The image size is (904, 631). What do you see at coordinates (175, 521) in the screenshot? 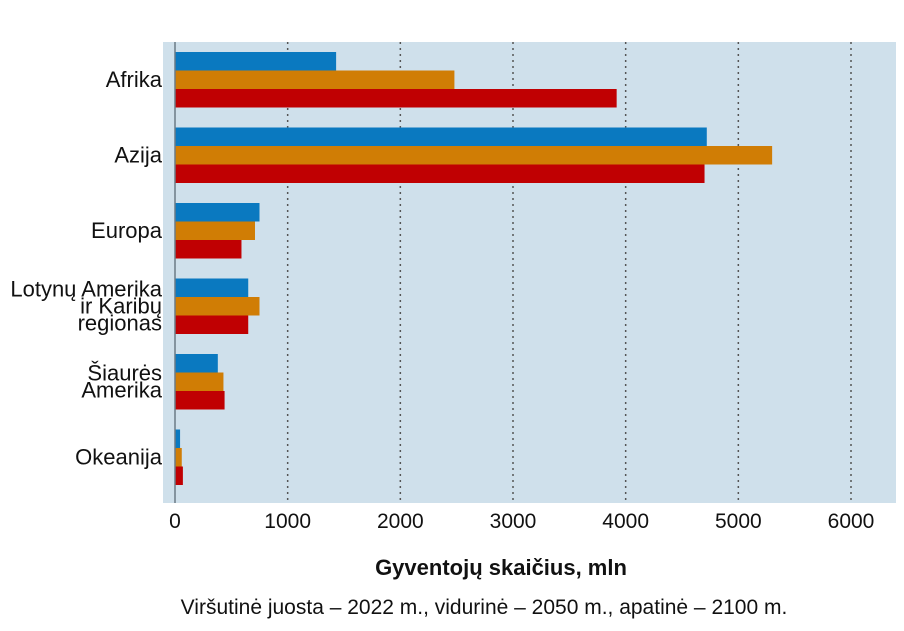
I see `x-tick-label: 0` at bounding box center [175, 521].